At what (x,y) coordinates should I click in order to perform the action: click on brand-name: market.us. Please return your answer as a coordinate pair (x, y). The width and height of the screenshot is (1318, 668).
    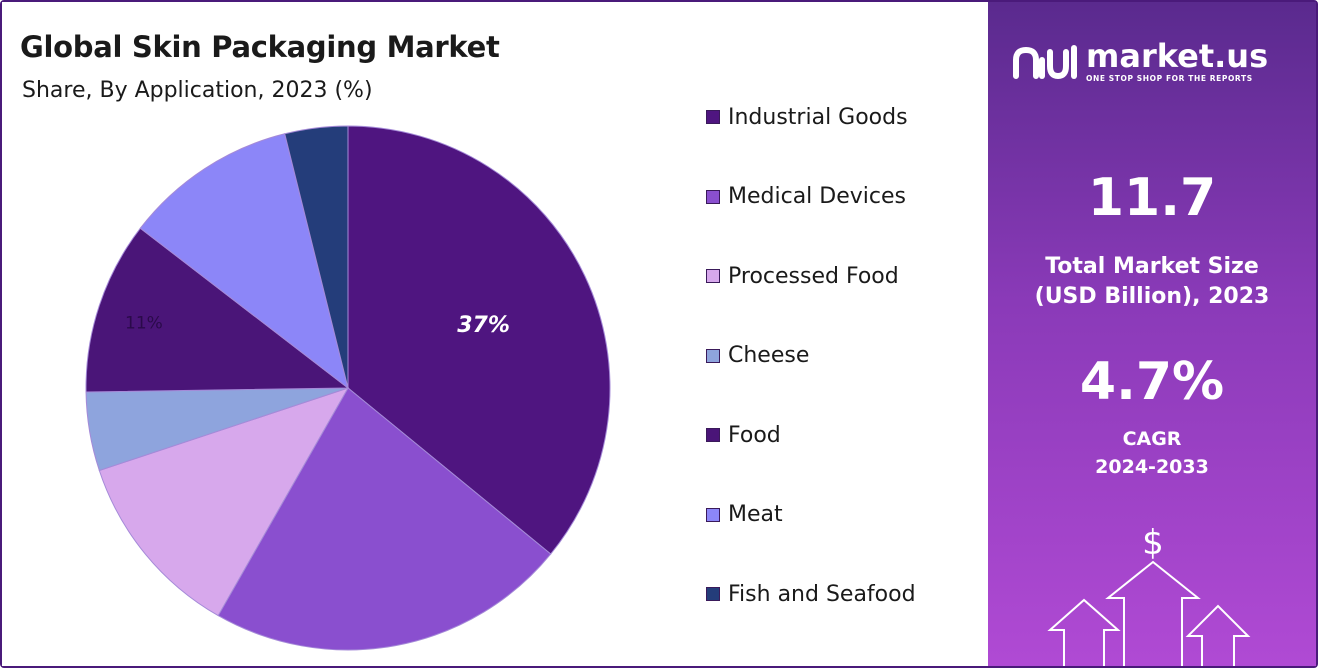
    Looking at the image, I should click on (1177, 56).